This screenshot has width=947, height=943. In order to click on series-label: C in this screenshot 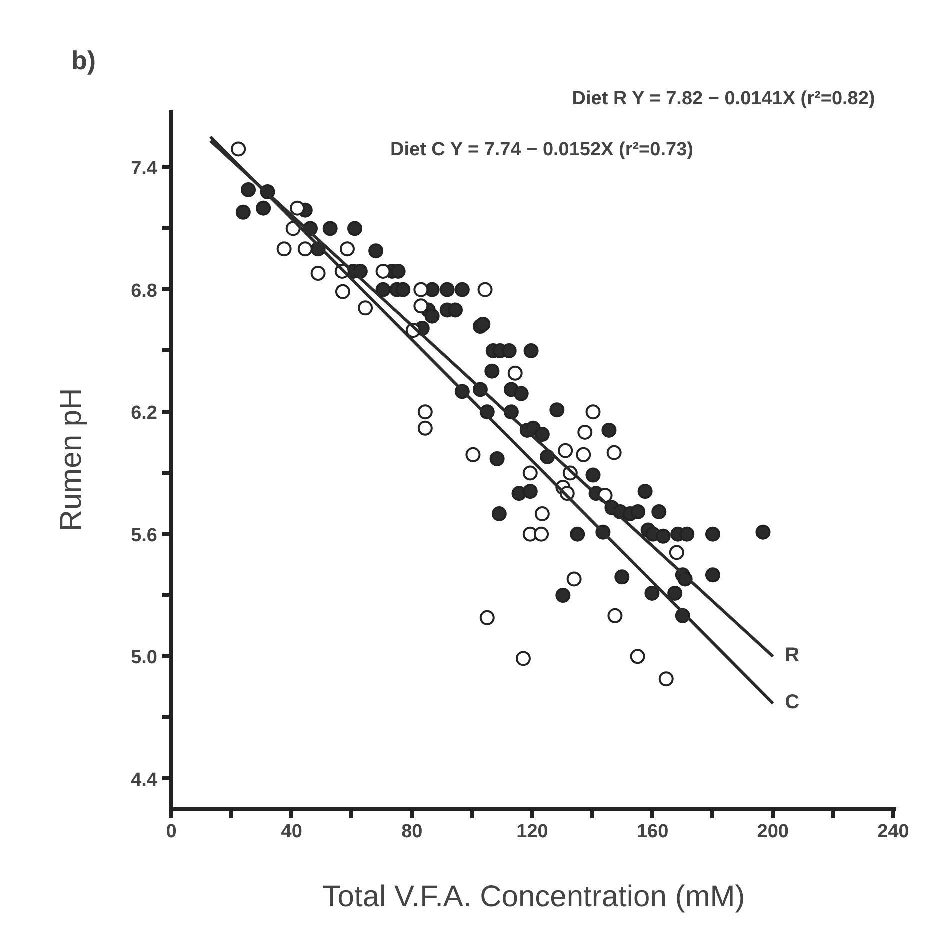, I will do `click(792, 703)`.